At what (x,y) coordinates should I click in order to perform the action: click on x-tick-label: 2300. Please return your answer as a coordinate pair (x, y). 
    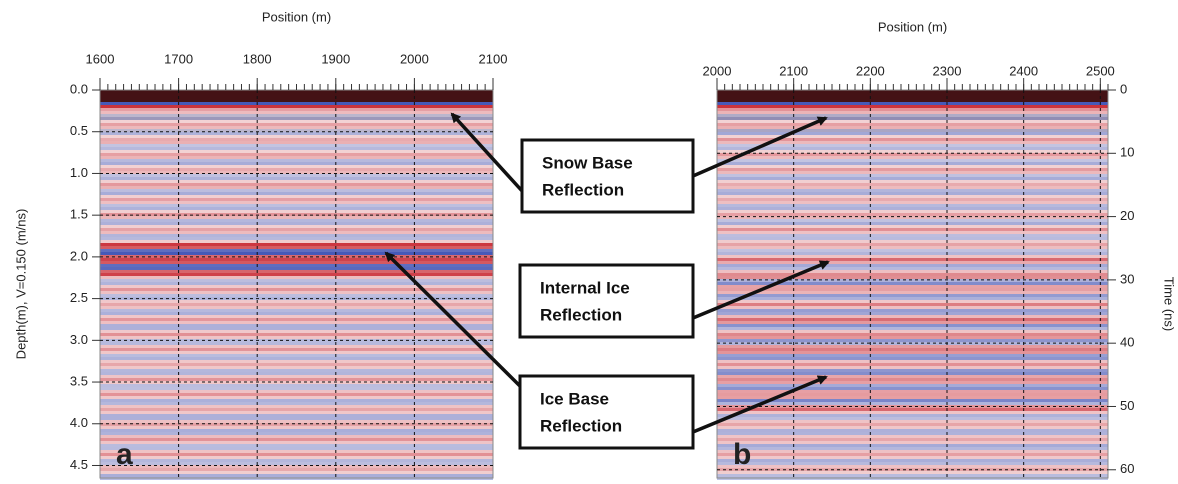
    Looking at the image, I should click on (947, 70).